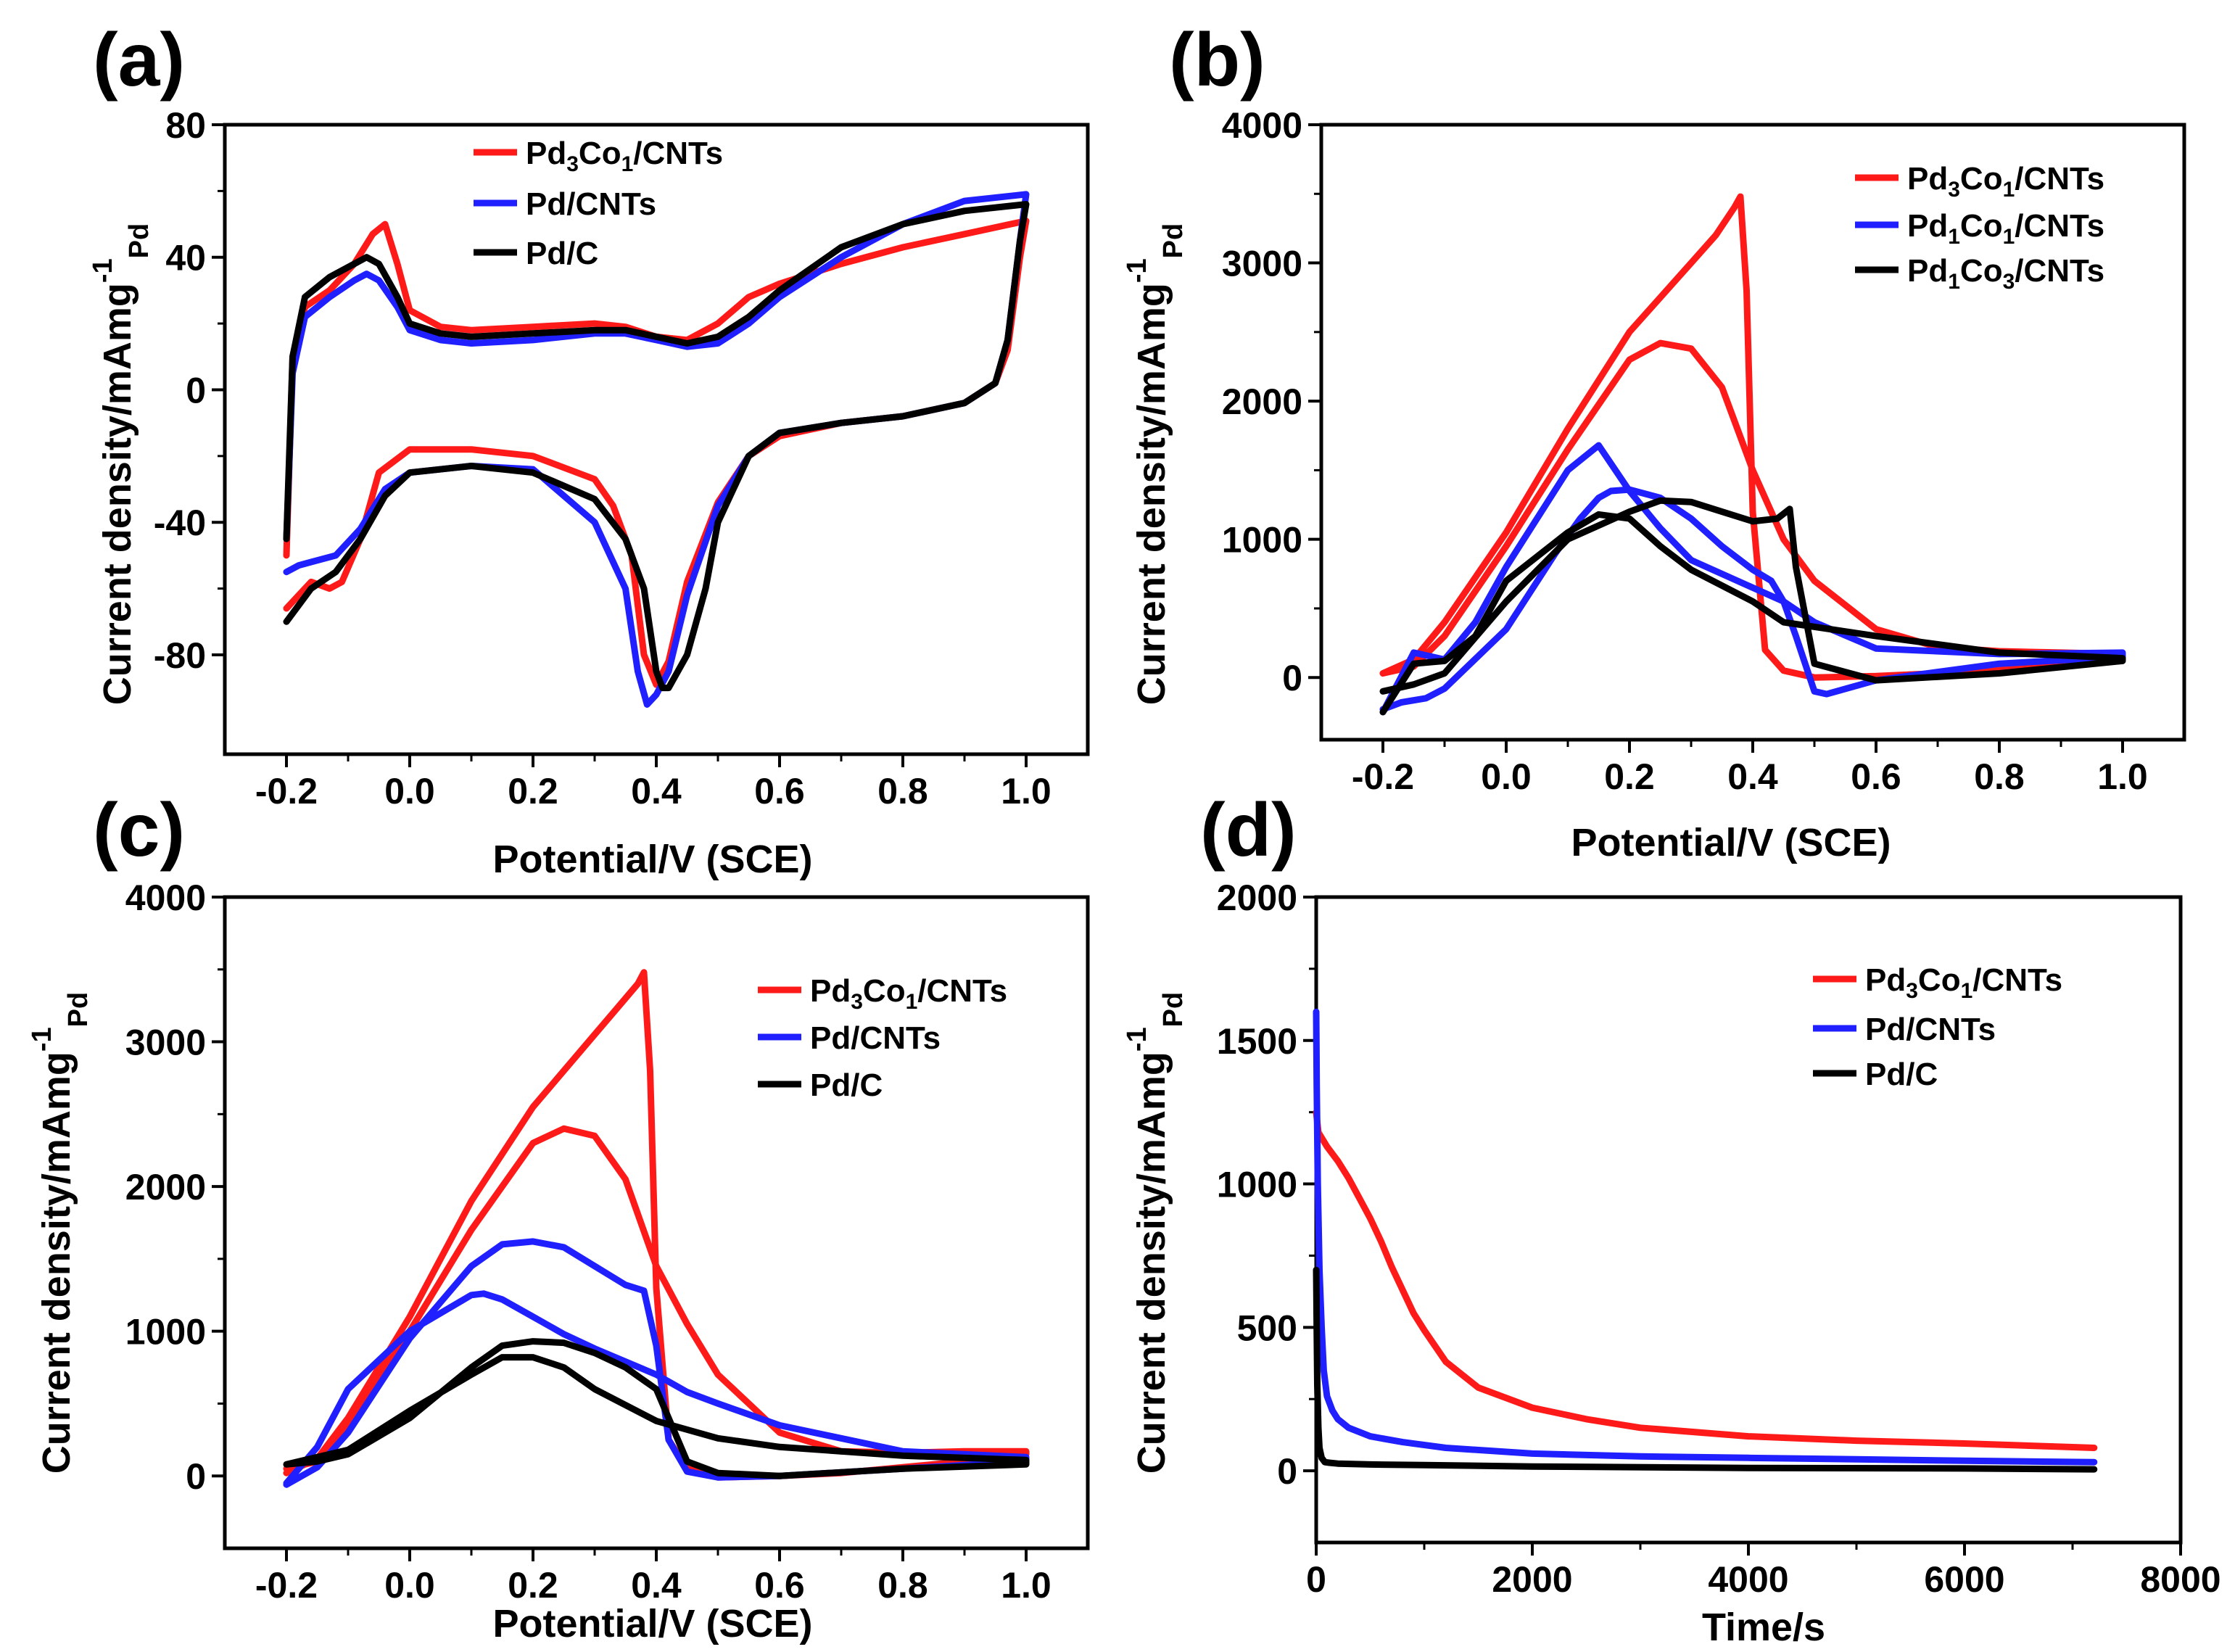 The image size is (2235, 1652). What do you see at coordinates (1764, 1627) in the screenshot?
I see `x-axis-label-d: Time/s` at bounding box center [1764, 1627].